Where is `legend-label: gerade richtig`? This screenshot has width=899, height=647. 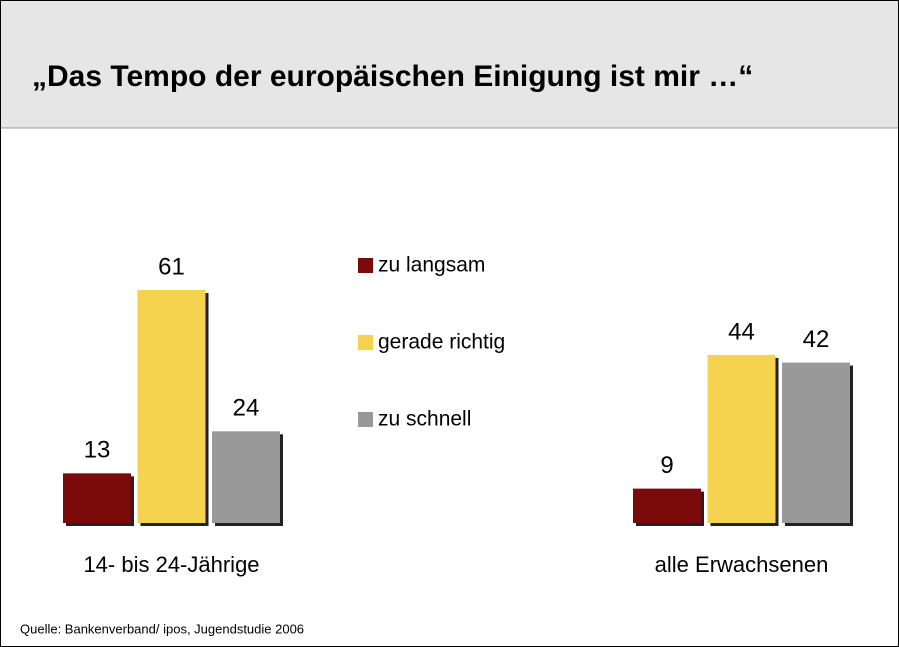
legend-label: gerade richtig is located at coordinates (441, 342).